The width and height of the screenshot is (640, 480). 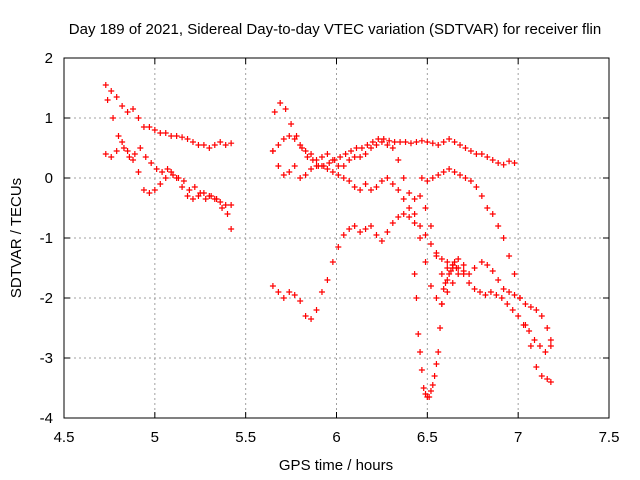 I want to click on y-tick-label: -2, so click(x=46, y=298).